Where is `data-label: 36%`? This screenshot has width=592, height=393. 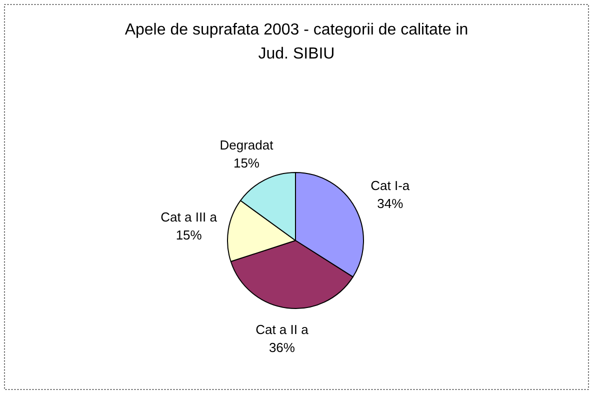
data-label: 36% is located at coordinates (282, 348).